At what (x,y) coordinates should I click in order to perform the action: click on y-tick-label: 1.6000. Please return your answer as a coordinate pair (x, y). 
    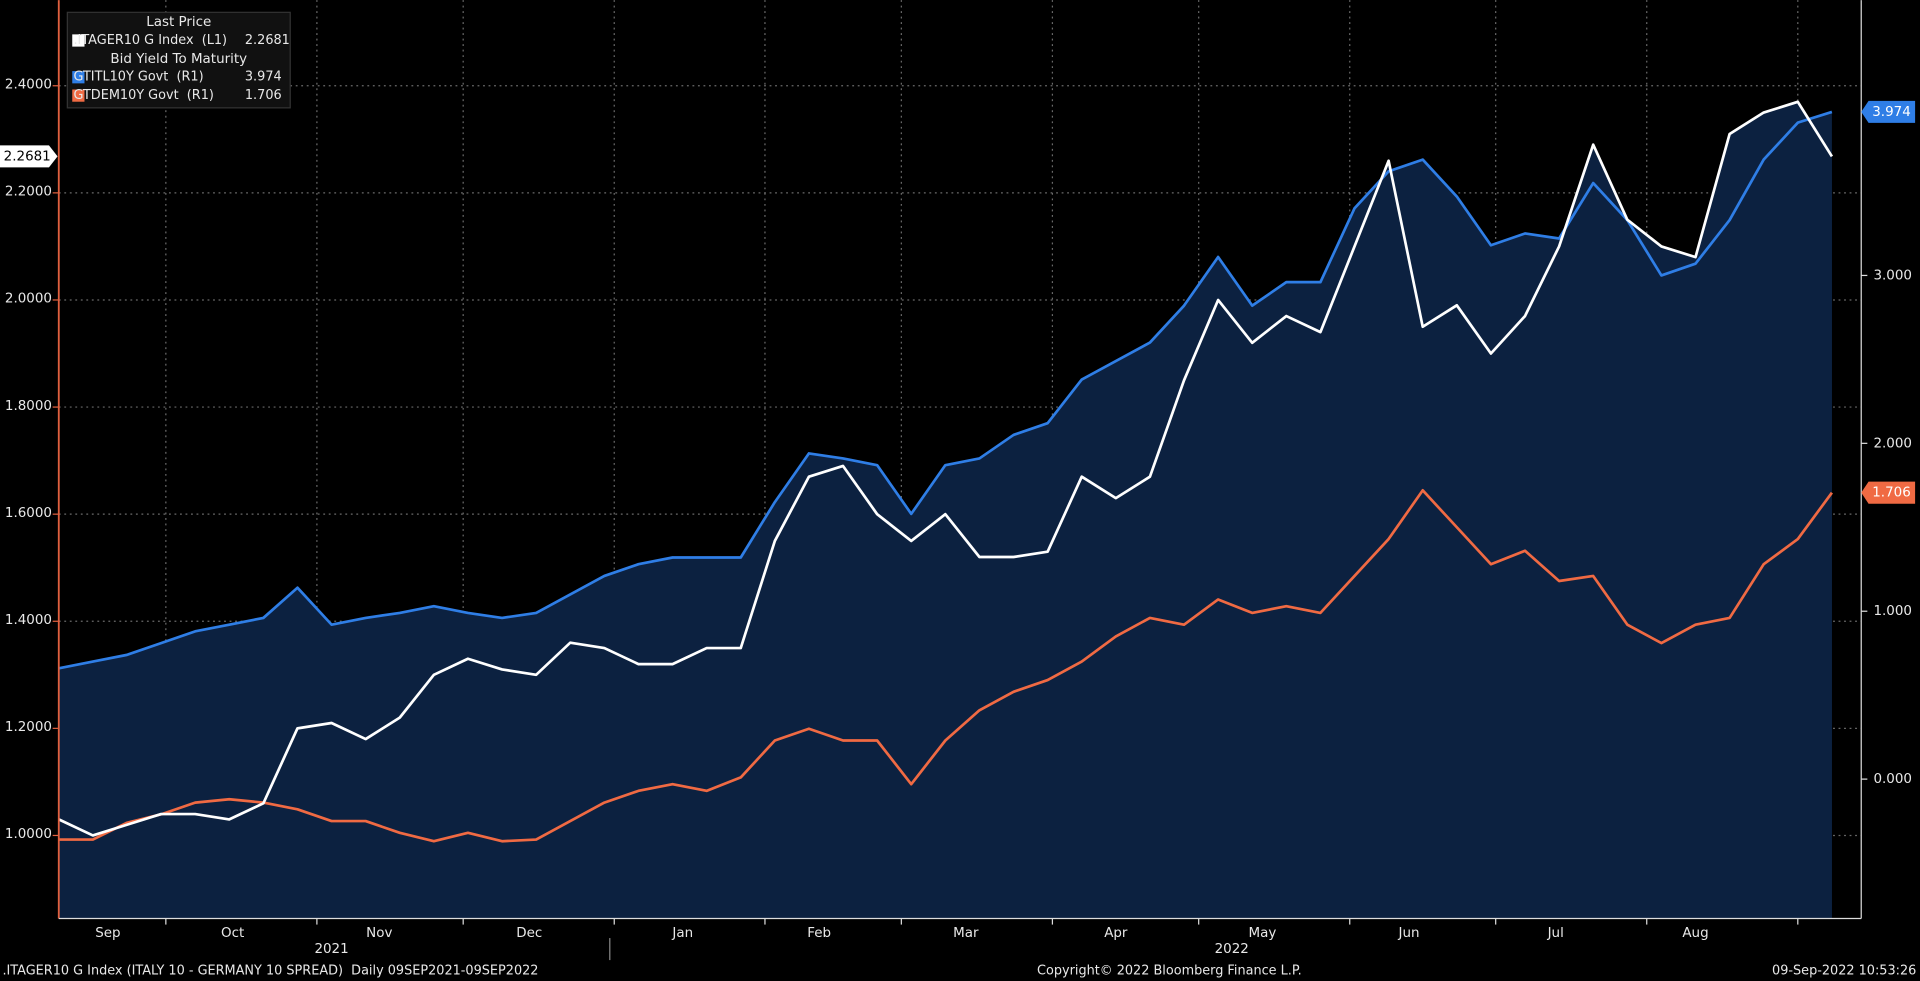
    Looking at the image, I should click on (28, 513).